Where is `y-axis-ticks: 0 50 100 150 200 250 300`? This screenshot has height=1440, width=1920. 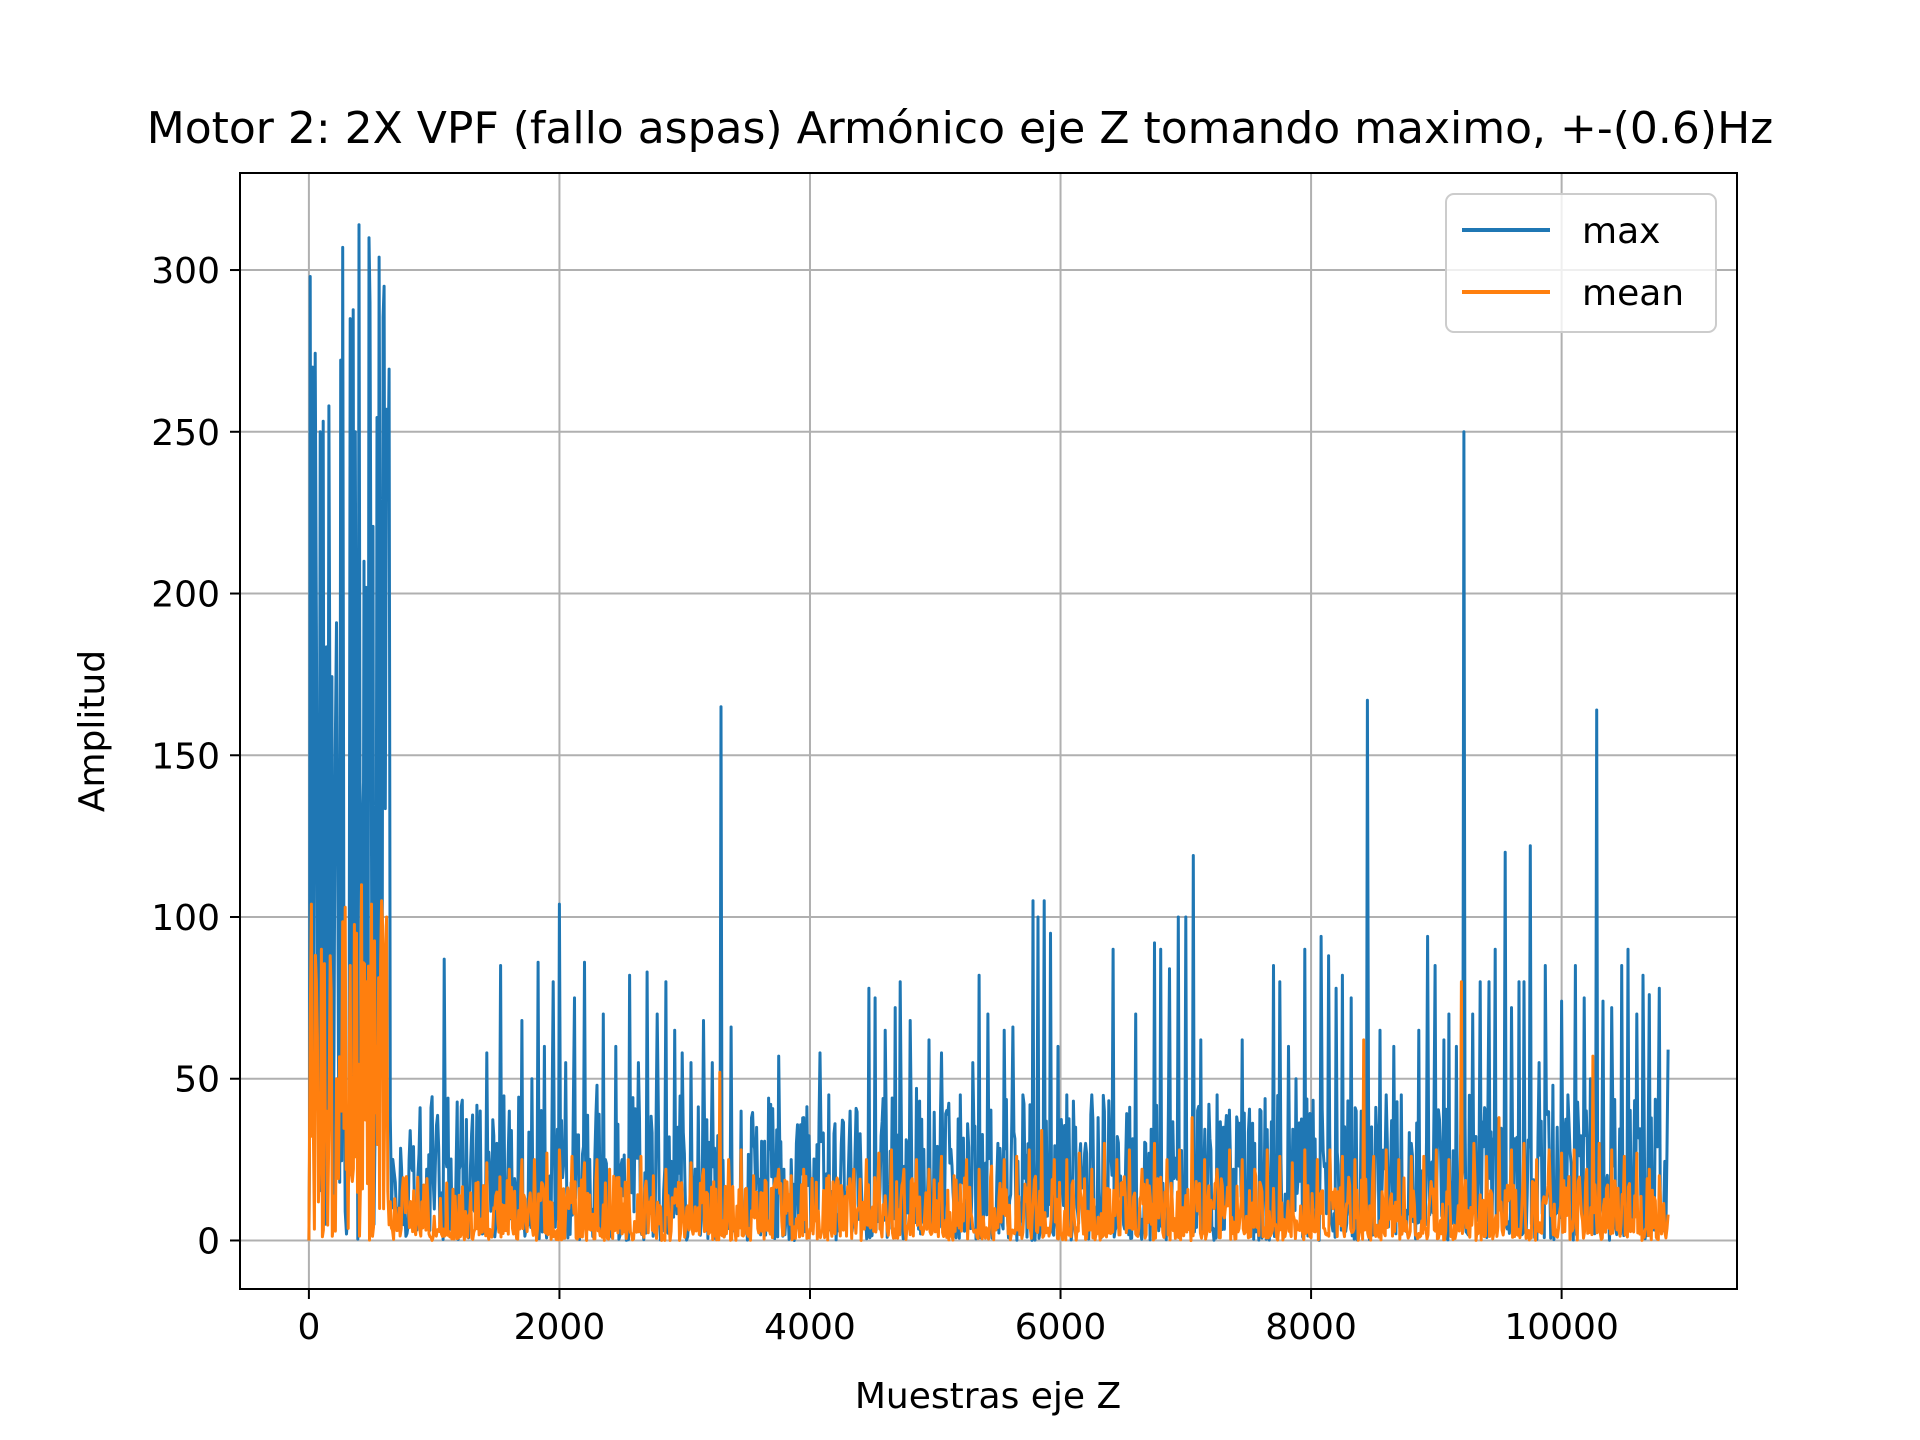
y-axis-ticks: 0 50 100 150 200 250 300 is located at coordinates (195, 756).